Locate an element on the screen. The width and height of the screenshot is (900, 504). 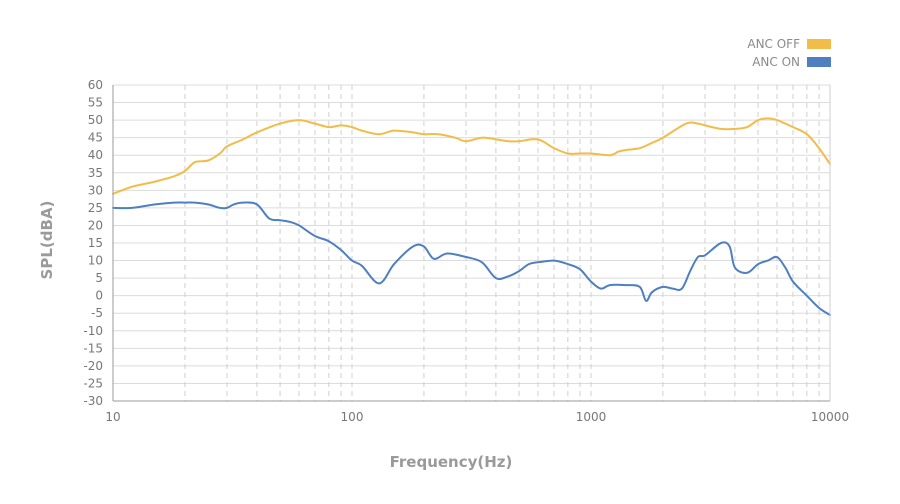
y-tick-label: 55 is located at coordinates (95, 103).